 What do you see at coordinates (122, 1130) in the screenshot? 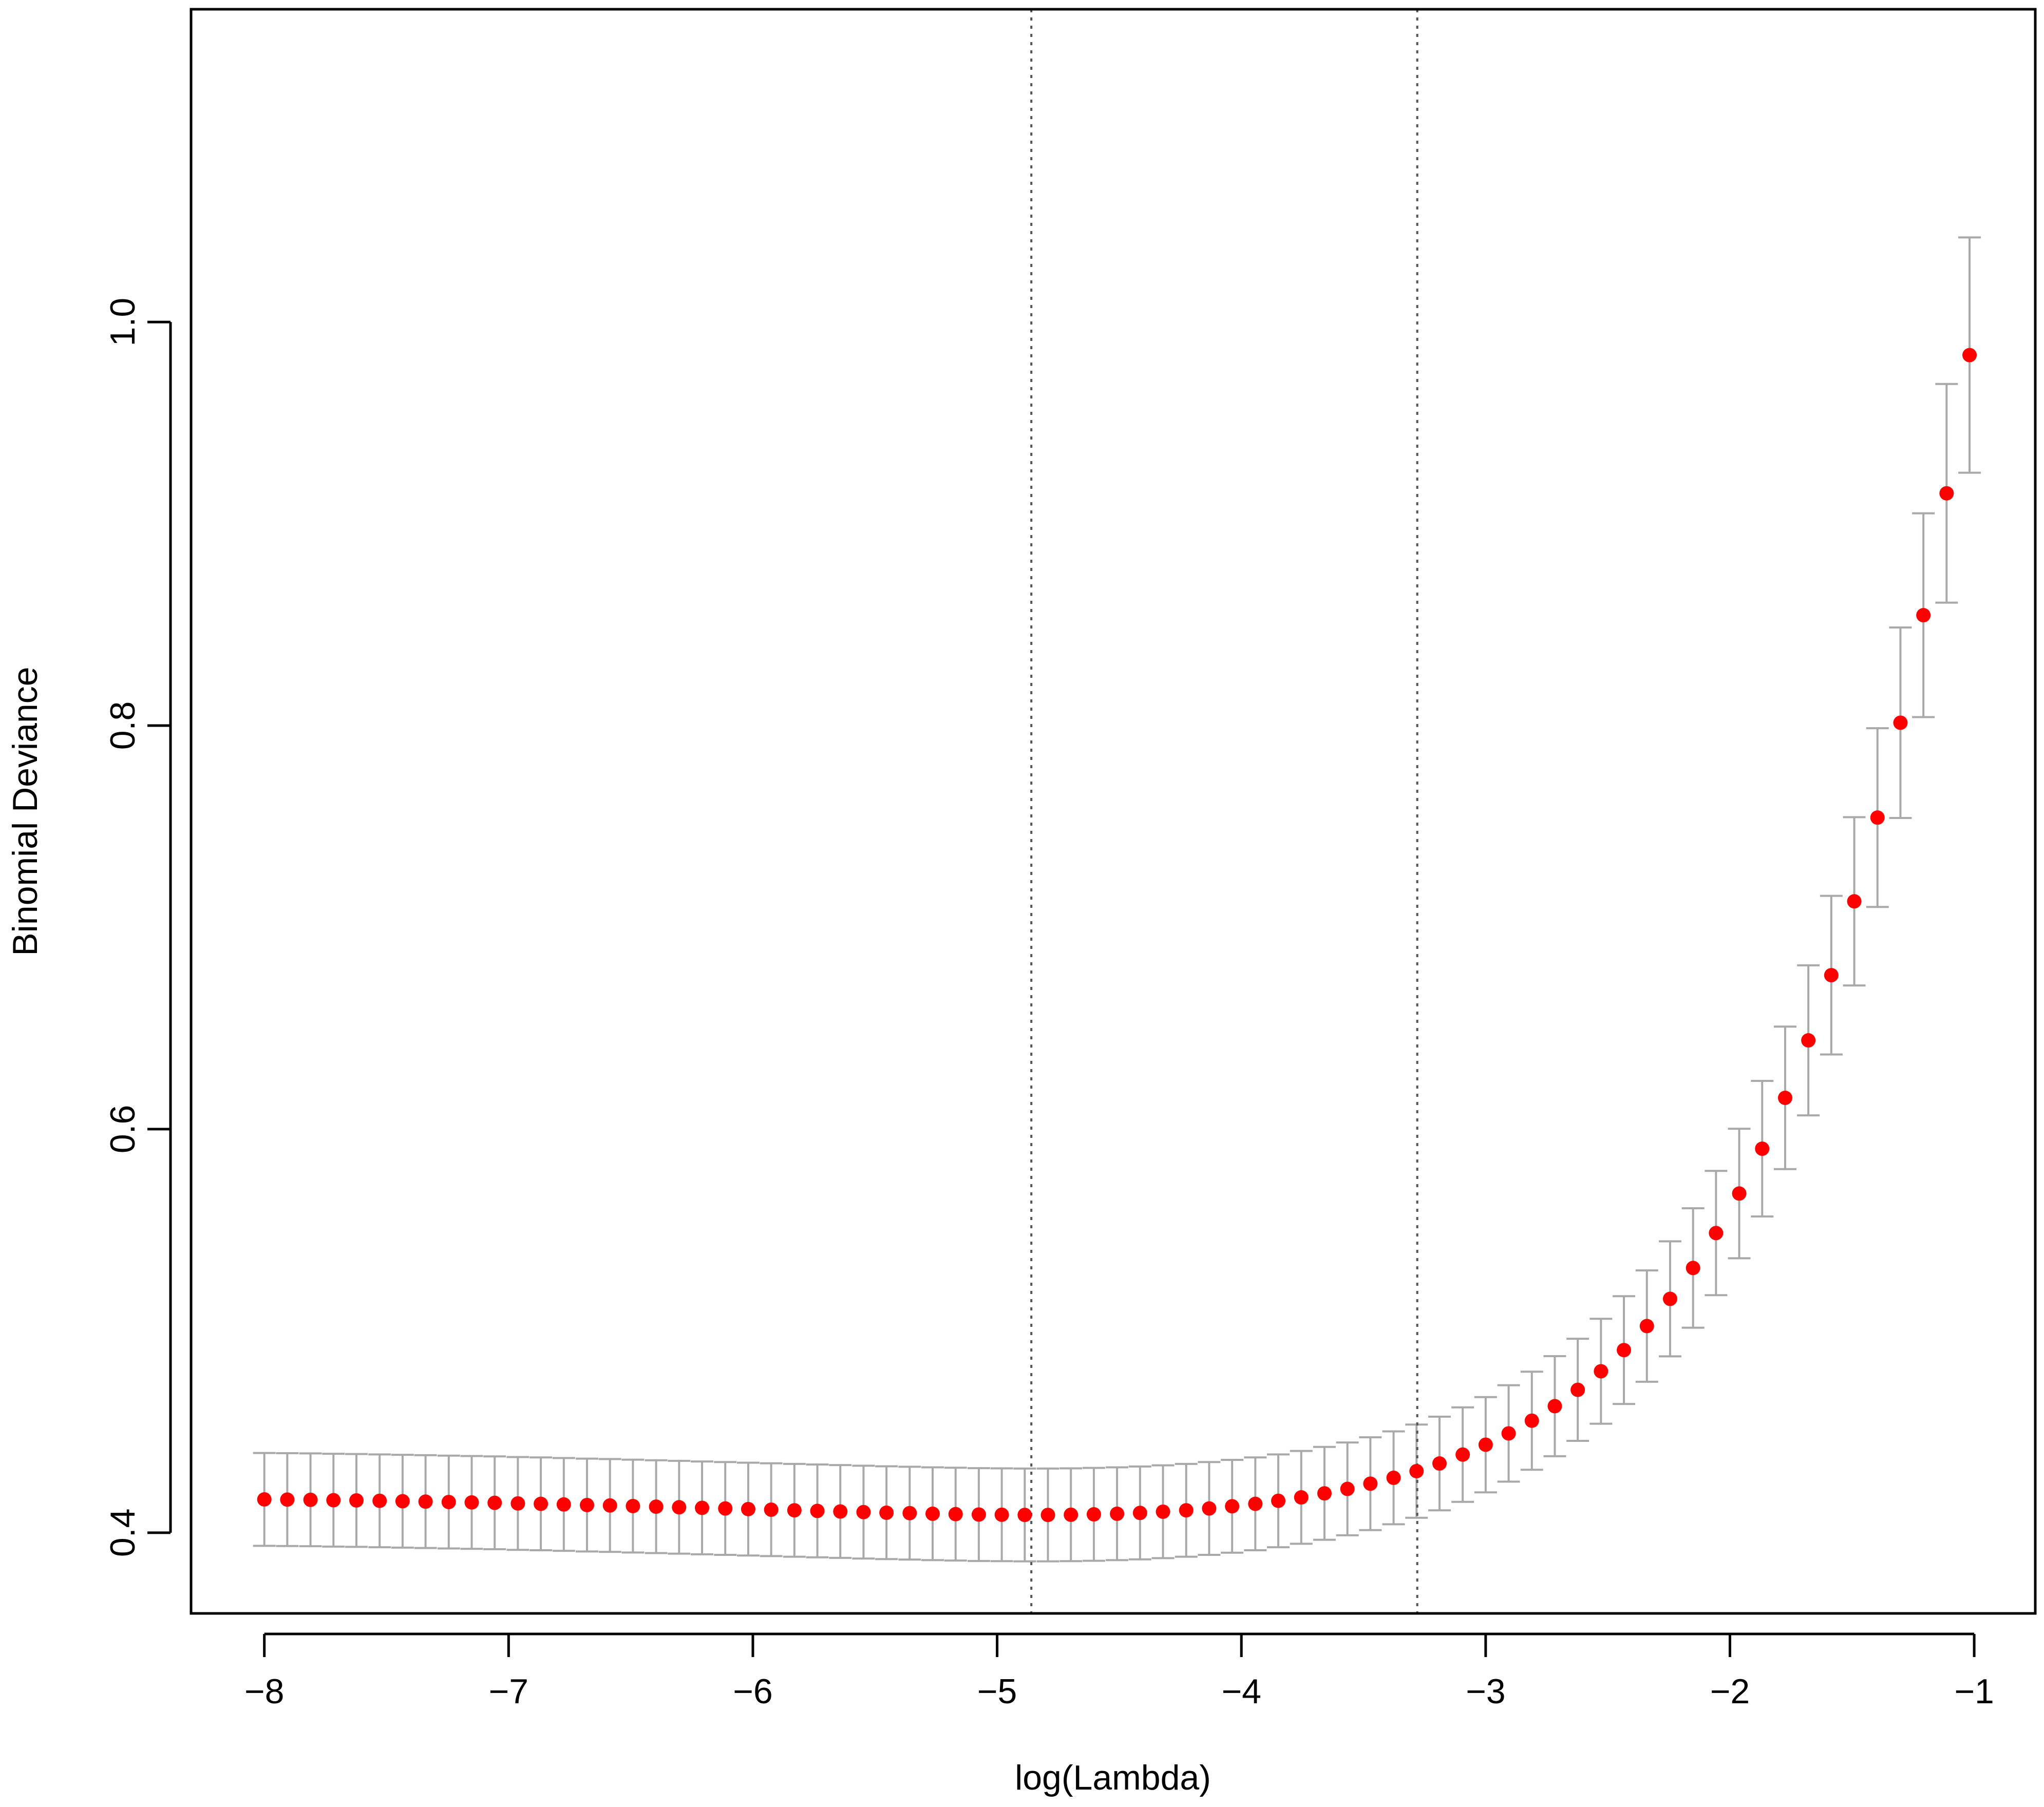
I see `y-tick-label: 0.6` at bounding box center [122, 1130].